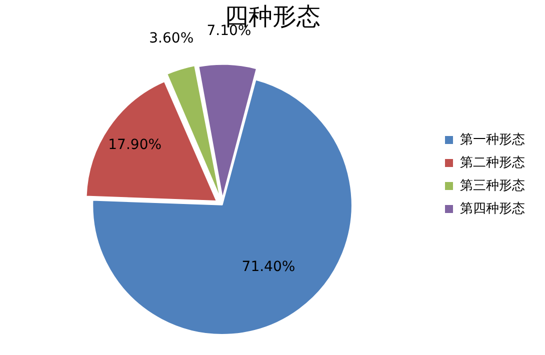 This screenshot has height=355, width=545. Describe the element at coordinates (171, 38) in the screenshot. I see `data-label: 3.60%` at that location.